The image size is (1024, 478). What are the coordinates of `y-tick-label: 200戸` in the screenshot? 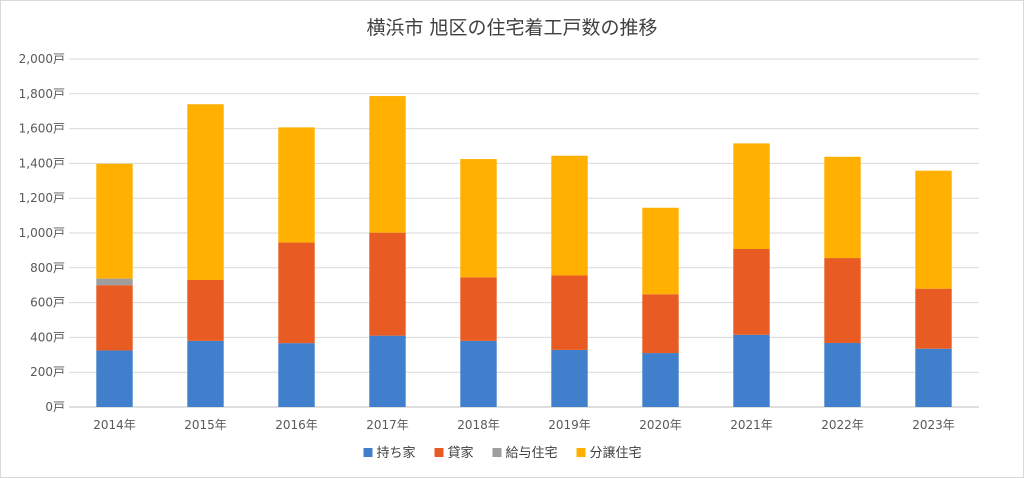 It's located at (47, 372).